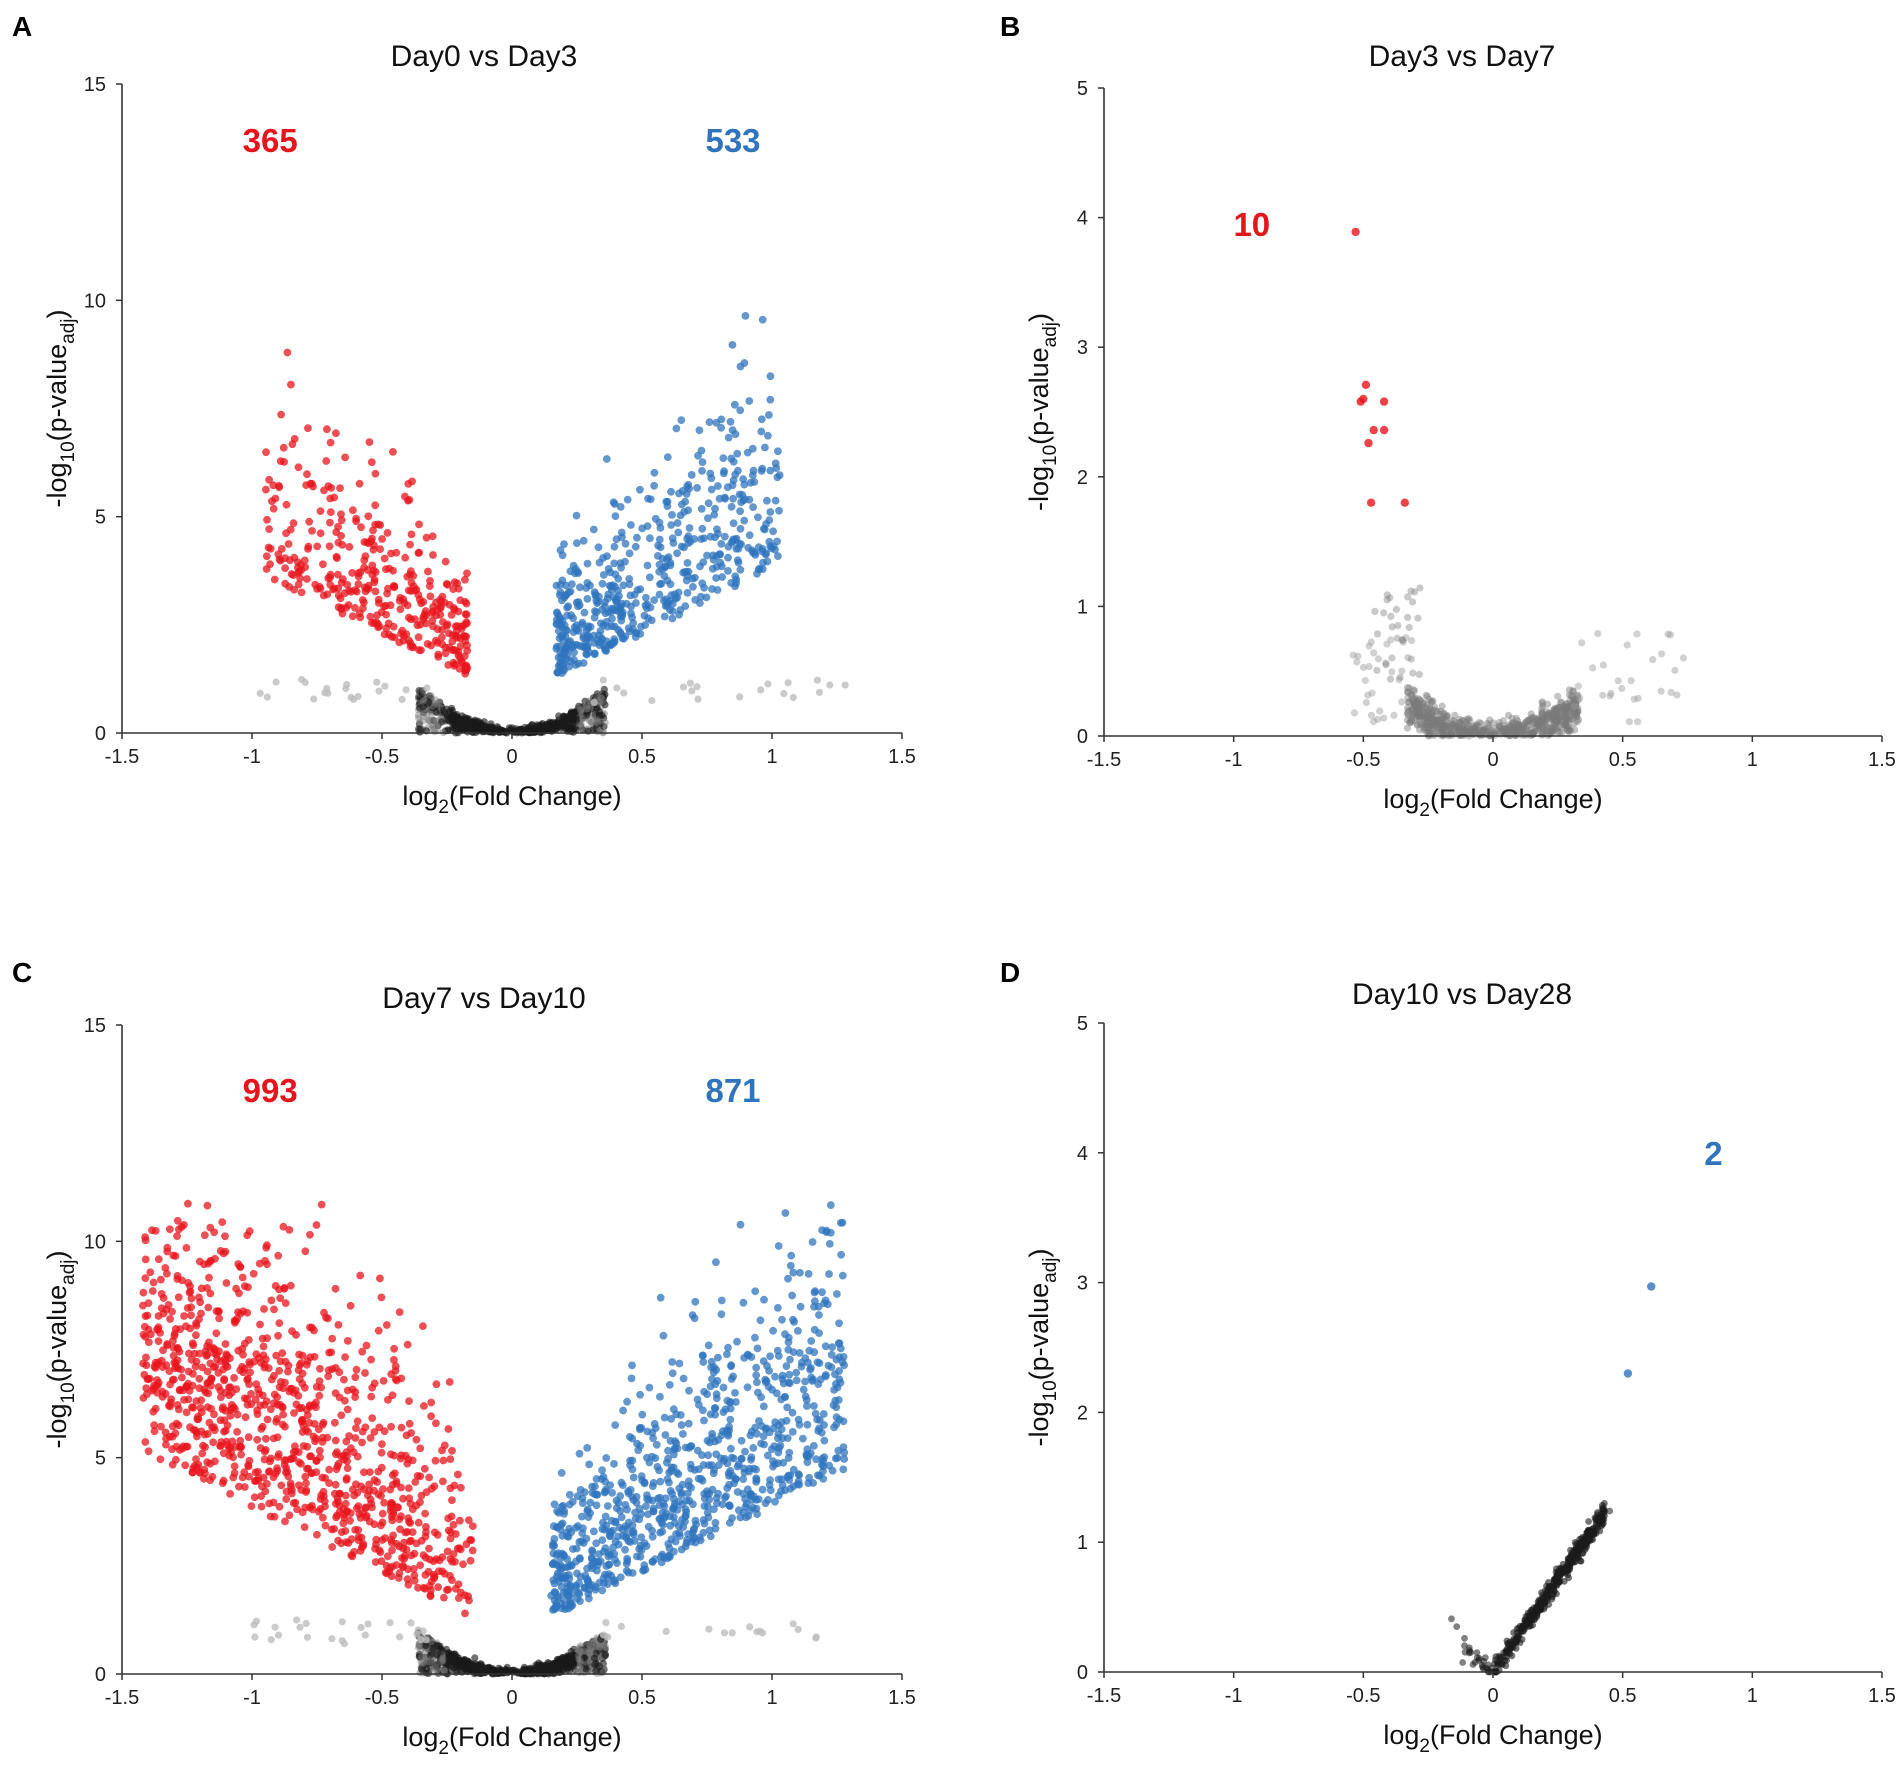 The image size is (1904, 1771). I want to click on panel-letter: C, so click(22, 972).